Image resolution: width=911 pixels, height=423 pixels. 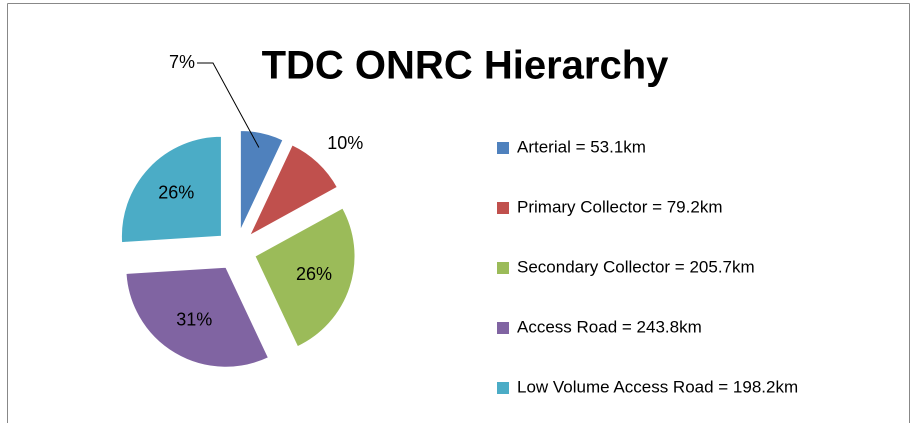 I want to click on chart-title: TDC ONRC Hierarchy, so click(x=466, y=66).